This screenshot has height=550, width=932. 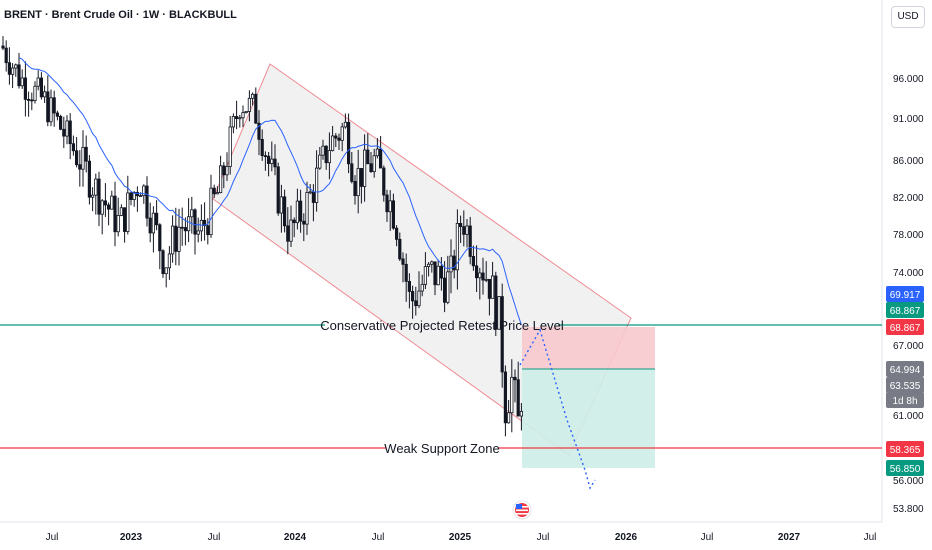 What do you see at coordinates (908, 17) in the screenshot?
I see `currency-button: USD` at bounding box center [908, 17].